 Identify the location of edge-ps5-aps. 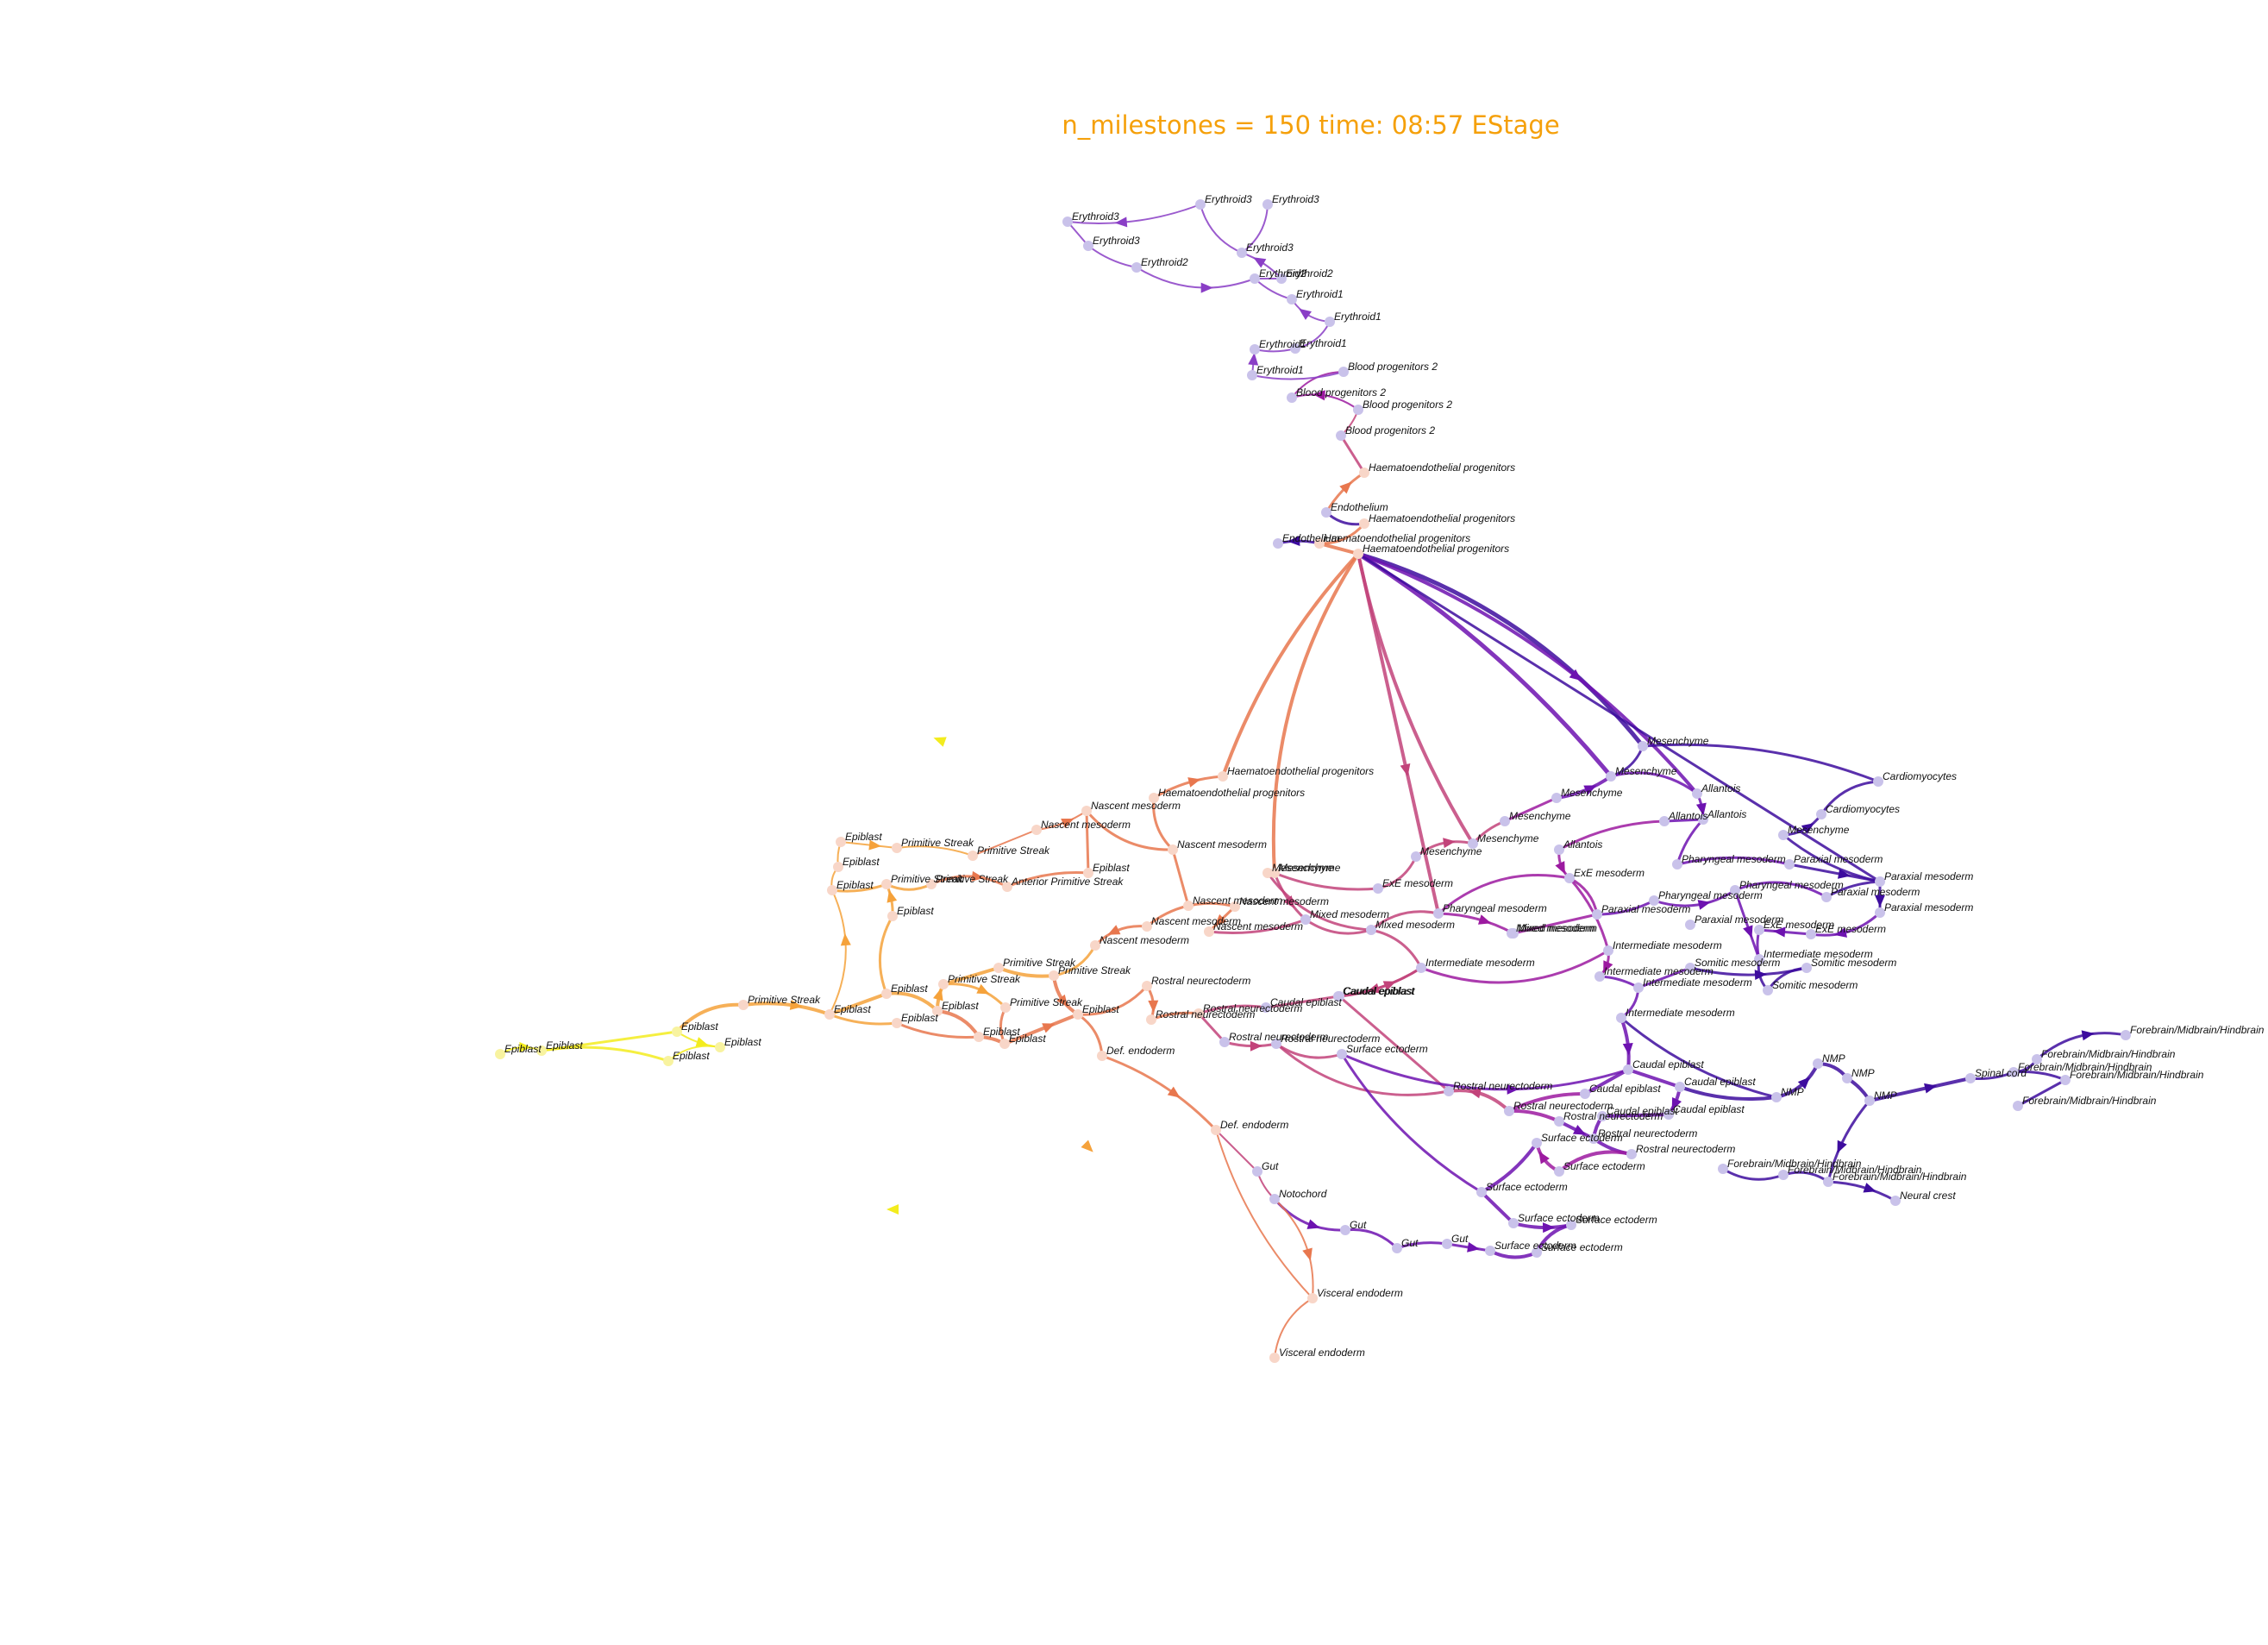
(970, 881).